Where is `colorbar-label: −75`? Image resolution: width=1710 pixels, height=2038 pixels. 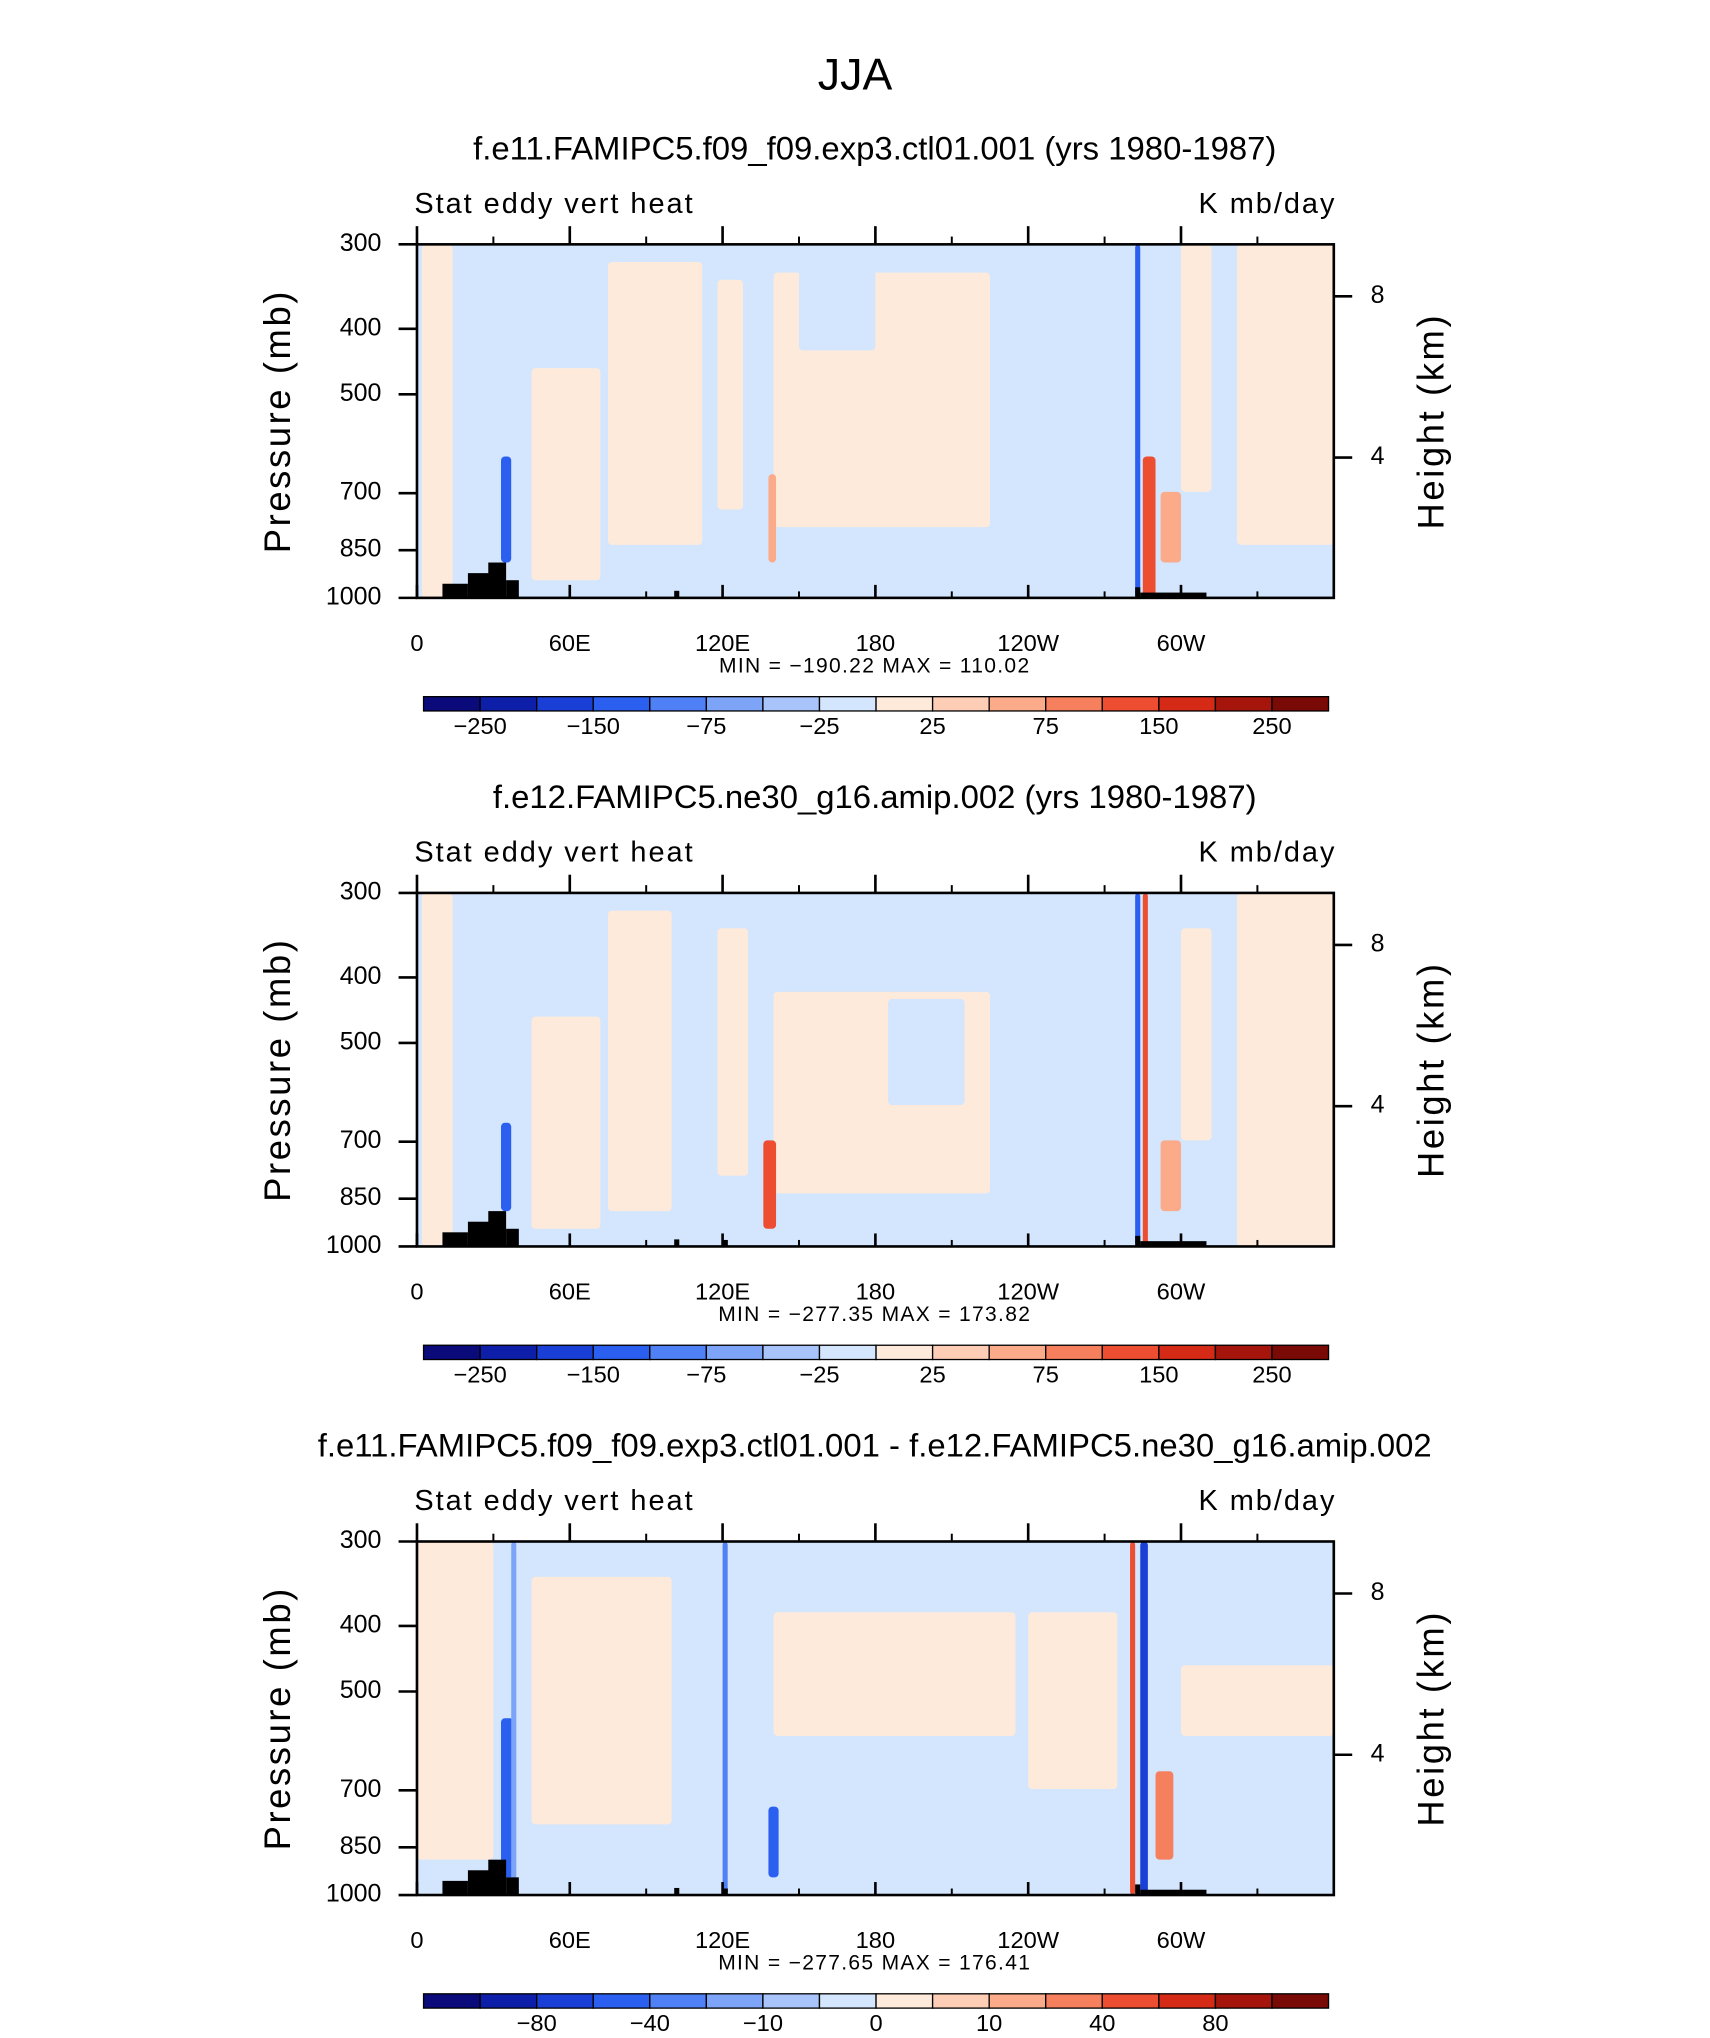 colorbar-label: −75 is located at coordinates (706, 1375).